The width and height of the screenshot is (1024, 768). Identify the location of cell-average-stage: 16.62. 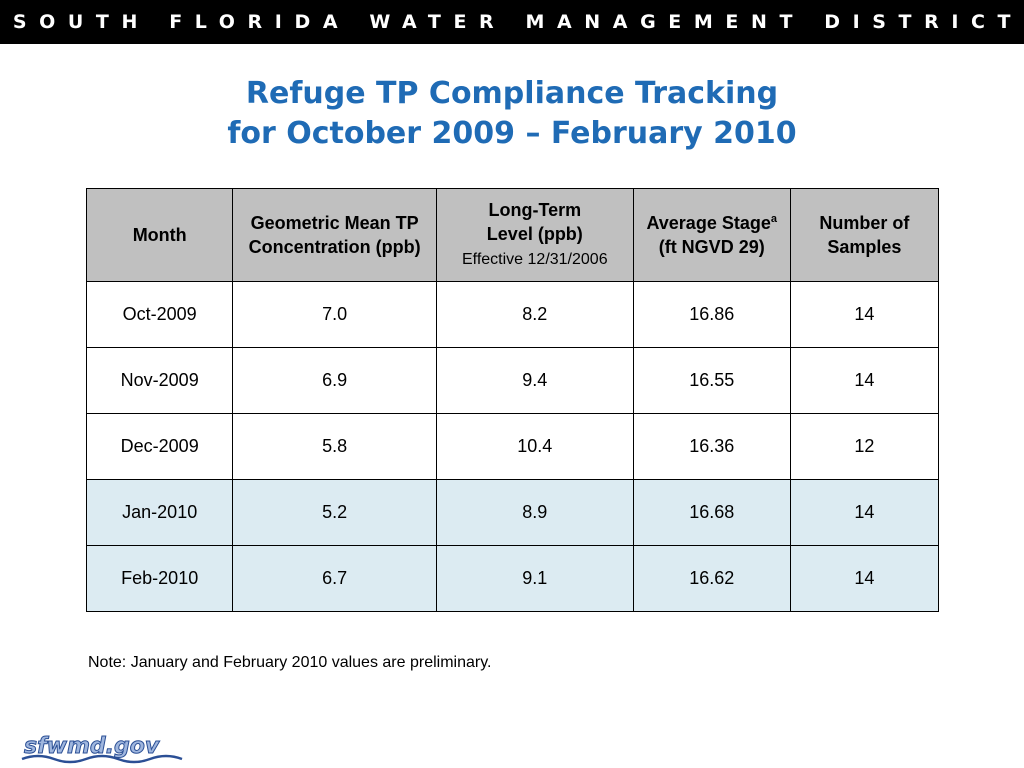
(711, 578).